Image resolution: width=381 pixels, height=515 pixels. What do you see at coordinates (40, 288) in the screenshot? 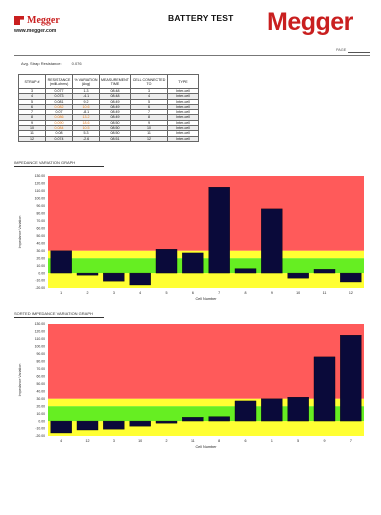
I see `y-tick-label: -20.00` at bounding box center [40, 288].